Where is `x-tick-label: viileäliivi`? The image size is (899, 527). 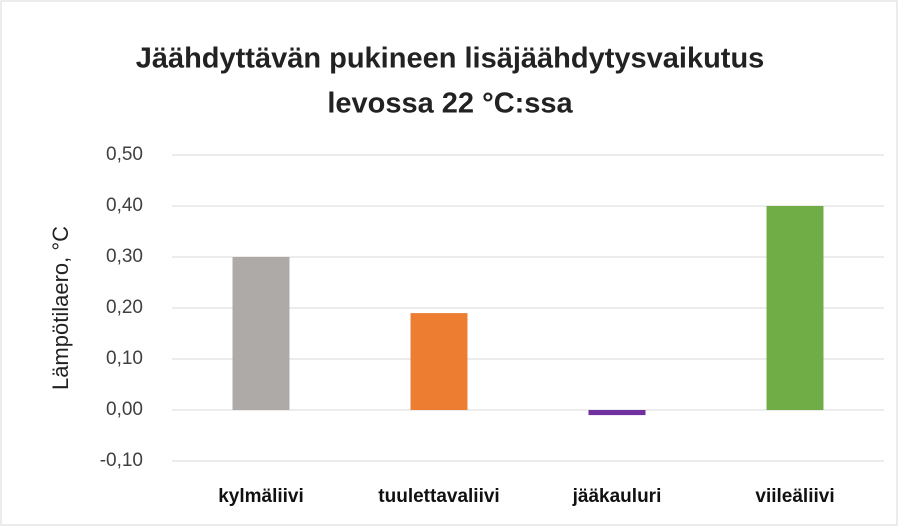 x-tick-label: viileäliivi is located at coordinates (794, 496).